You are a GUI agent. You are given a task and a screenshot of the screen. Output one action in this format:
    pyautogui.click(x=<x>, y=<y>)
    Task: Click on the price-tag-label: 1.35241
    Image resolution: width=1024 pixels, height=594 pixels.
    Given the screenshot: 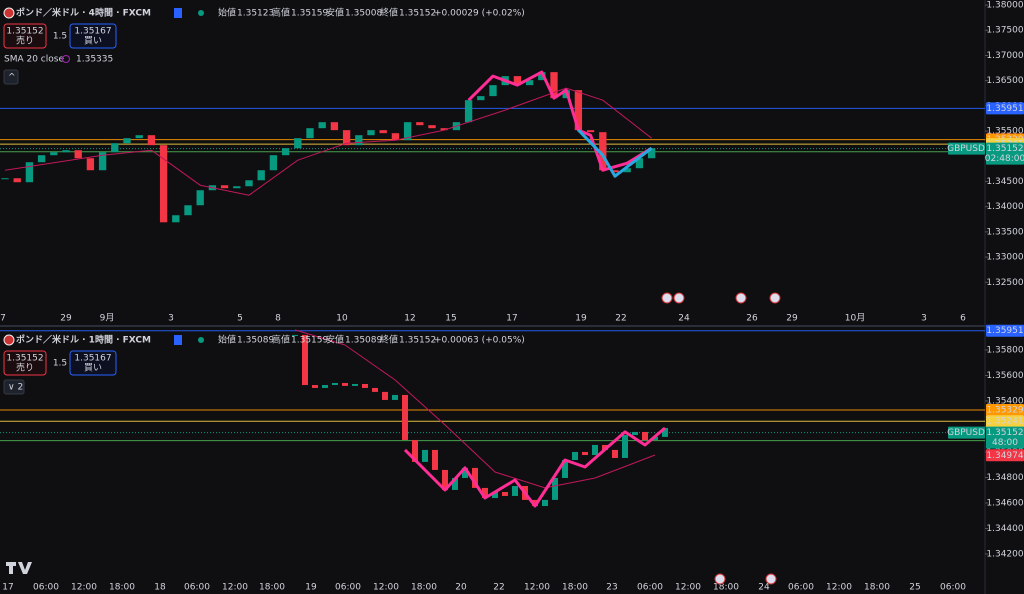 What is the action you would take?
    pyautogui.click(x=1004, y=422)
    